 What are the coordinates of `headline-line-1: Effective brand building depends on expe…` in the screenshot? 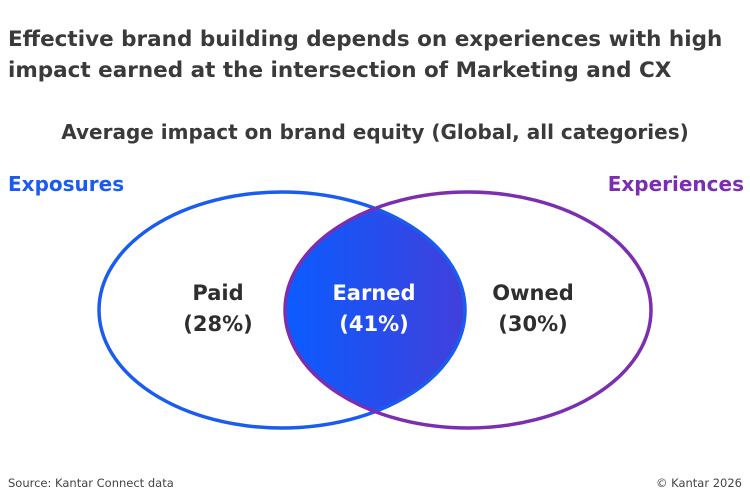 It's located at (365, 39).